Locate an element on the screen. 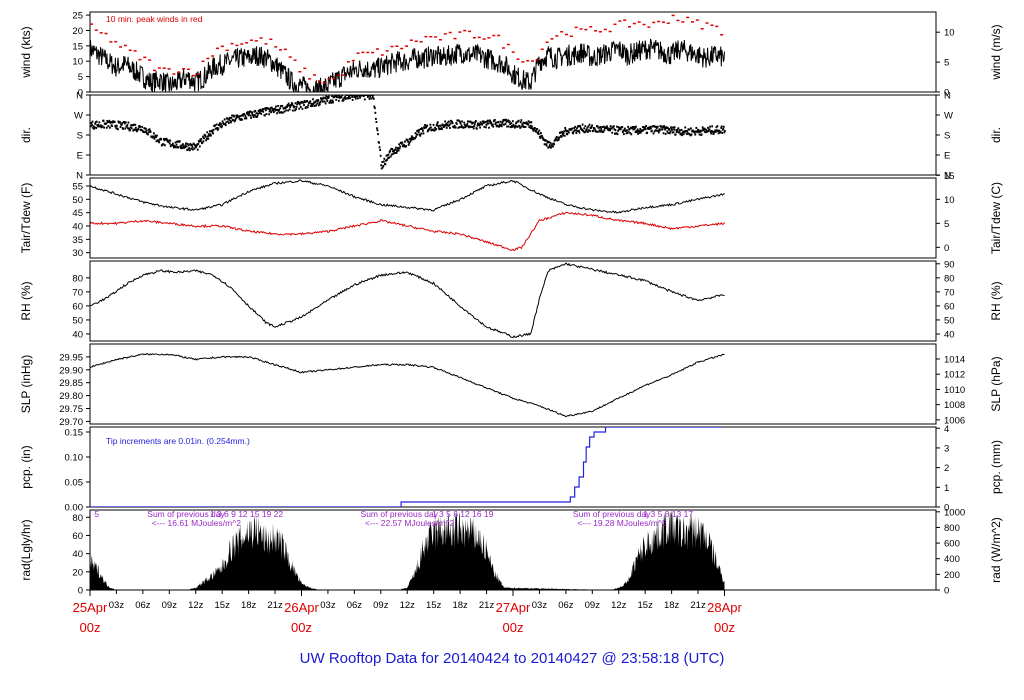  left-tick-label: 55 is located at coordinates (77, 187).